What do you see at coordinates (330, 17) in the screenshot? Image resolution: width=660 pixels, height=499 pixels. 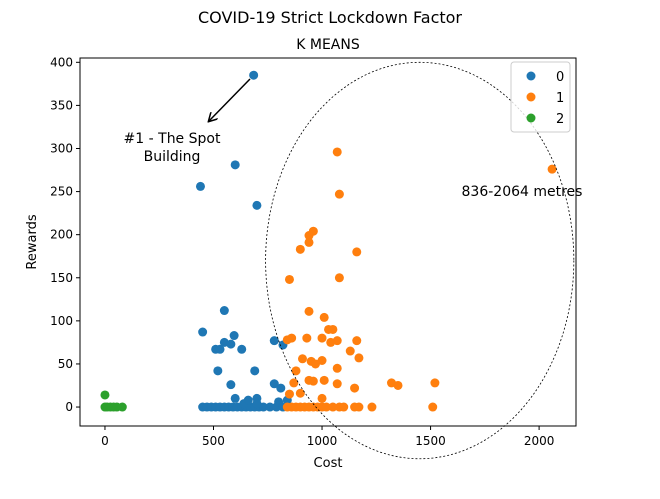 I see `chart-title: COVID-19 Strict Lockdown Factor` at bounding box center [330, 17].